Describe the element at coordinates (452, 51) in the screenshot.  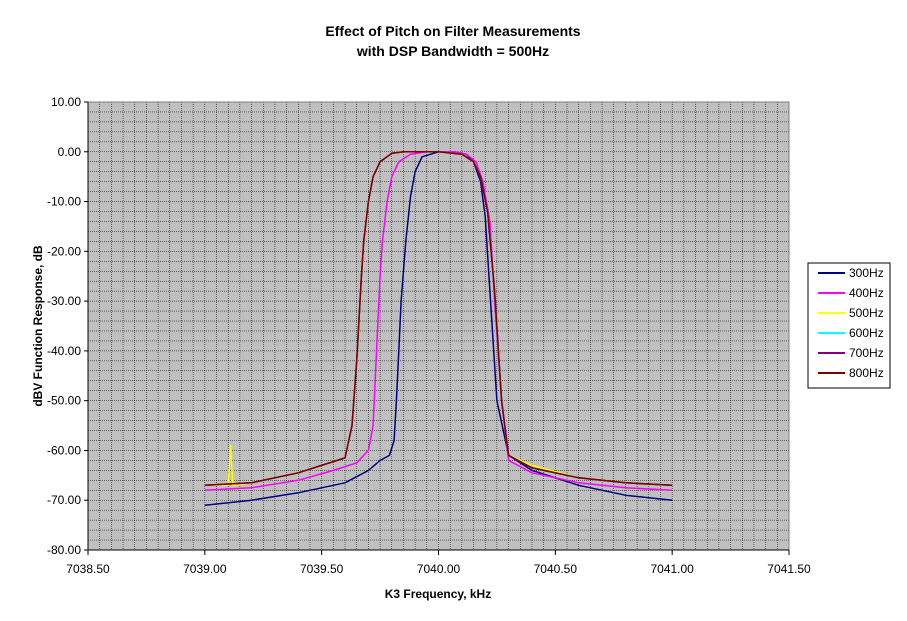
I see `chart-subtitle: with DSP Bandwidth = 500Hz` at that location.